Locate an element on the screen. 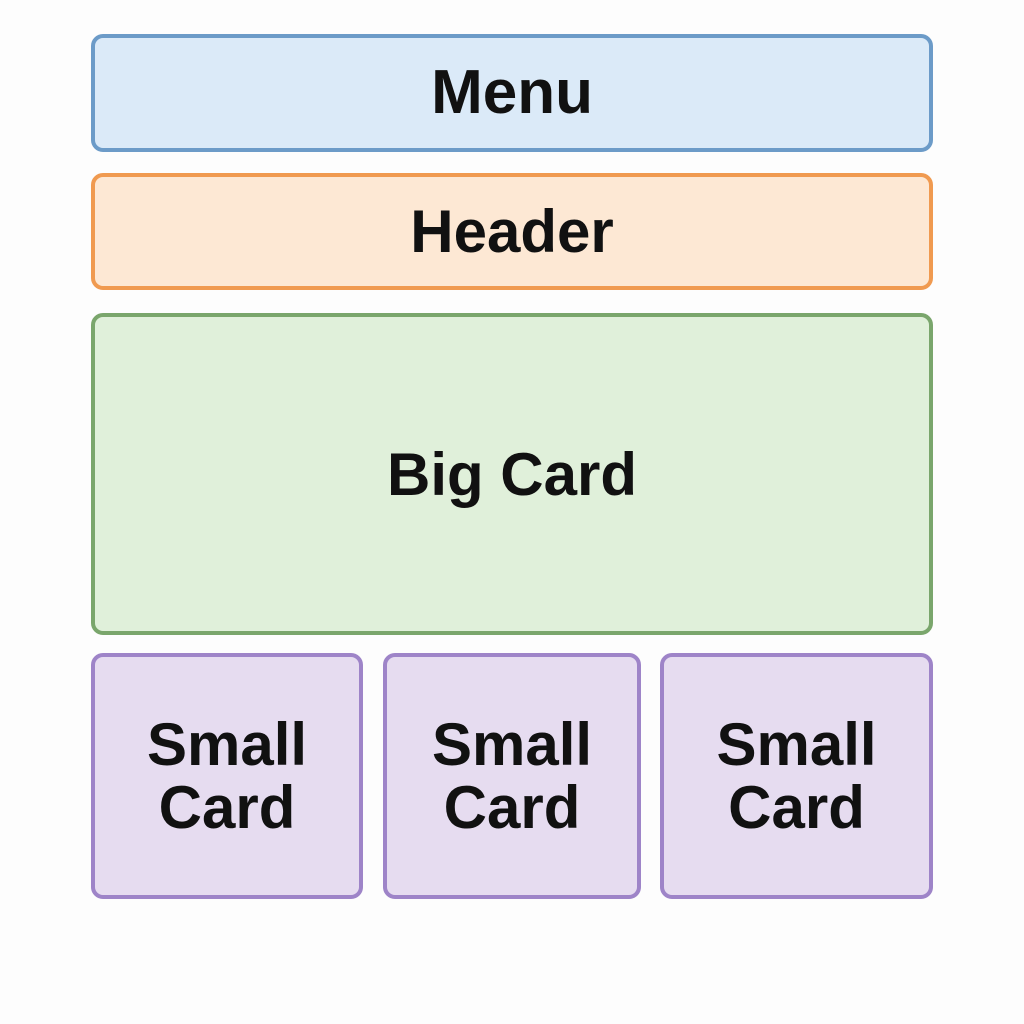  menu-label: Menu is located at coordinates (512, 93).